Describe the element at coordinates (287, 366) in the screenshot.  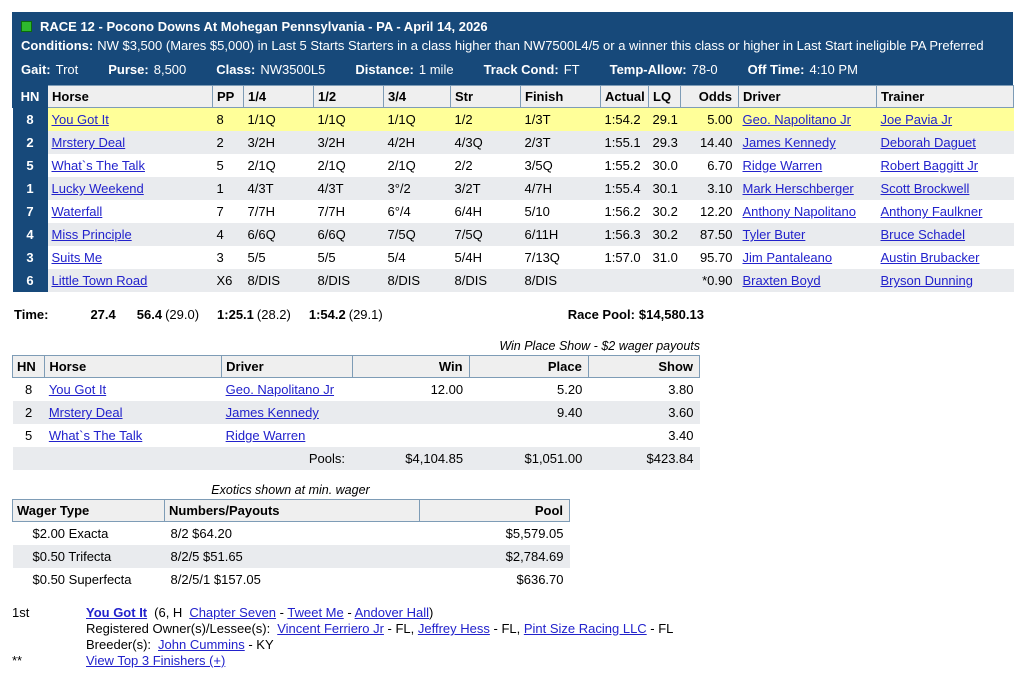
I see `col-header-driver: Driver` at that location.